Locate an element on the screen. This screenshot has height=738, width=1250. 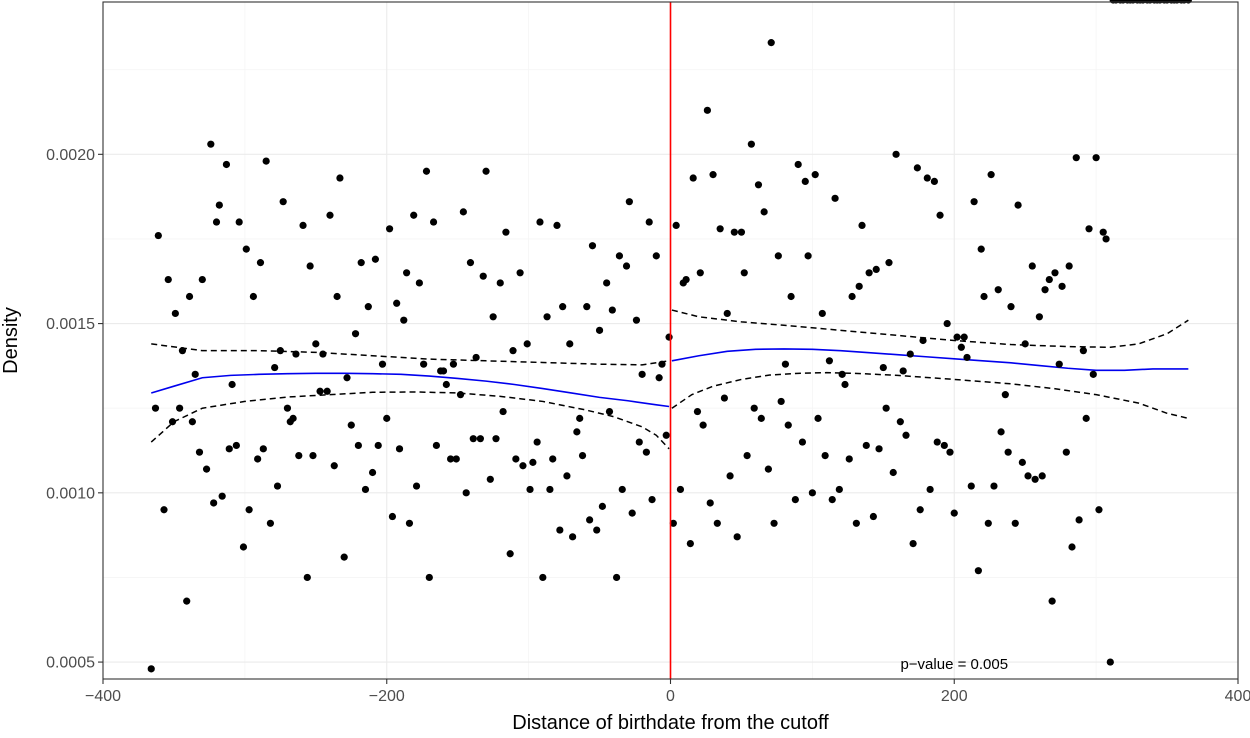
ci-left-upper-line is located at coordinates (410, 354).